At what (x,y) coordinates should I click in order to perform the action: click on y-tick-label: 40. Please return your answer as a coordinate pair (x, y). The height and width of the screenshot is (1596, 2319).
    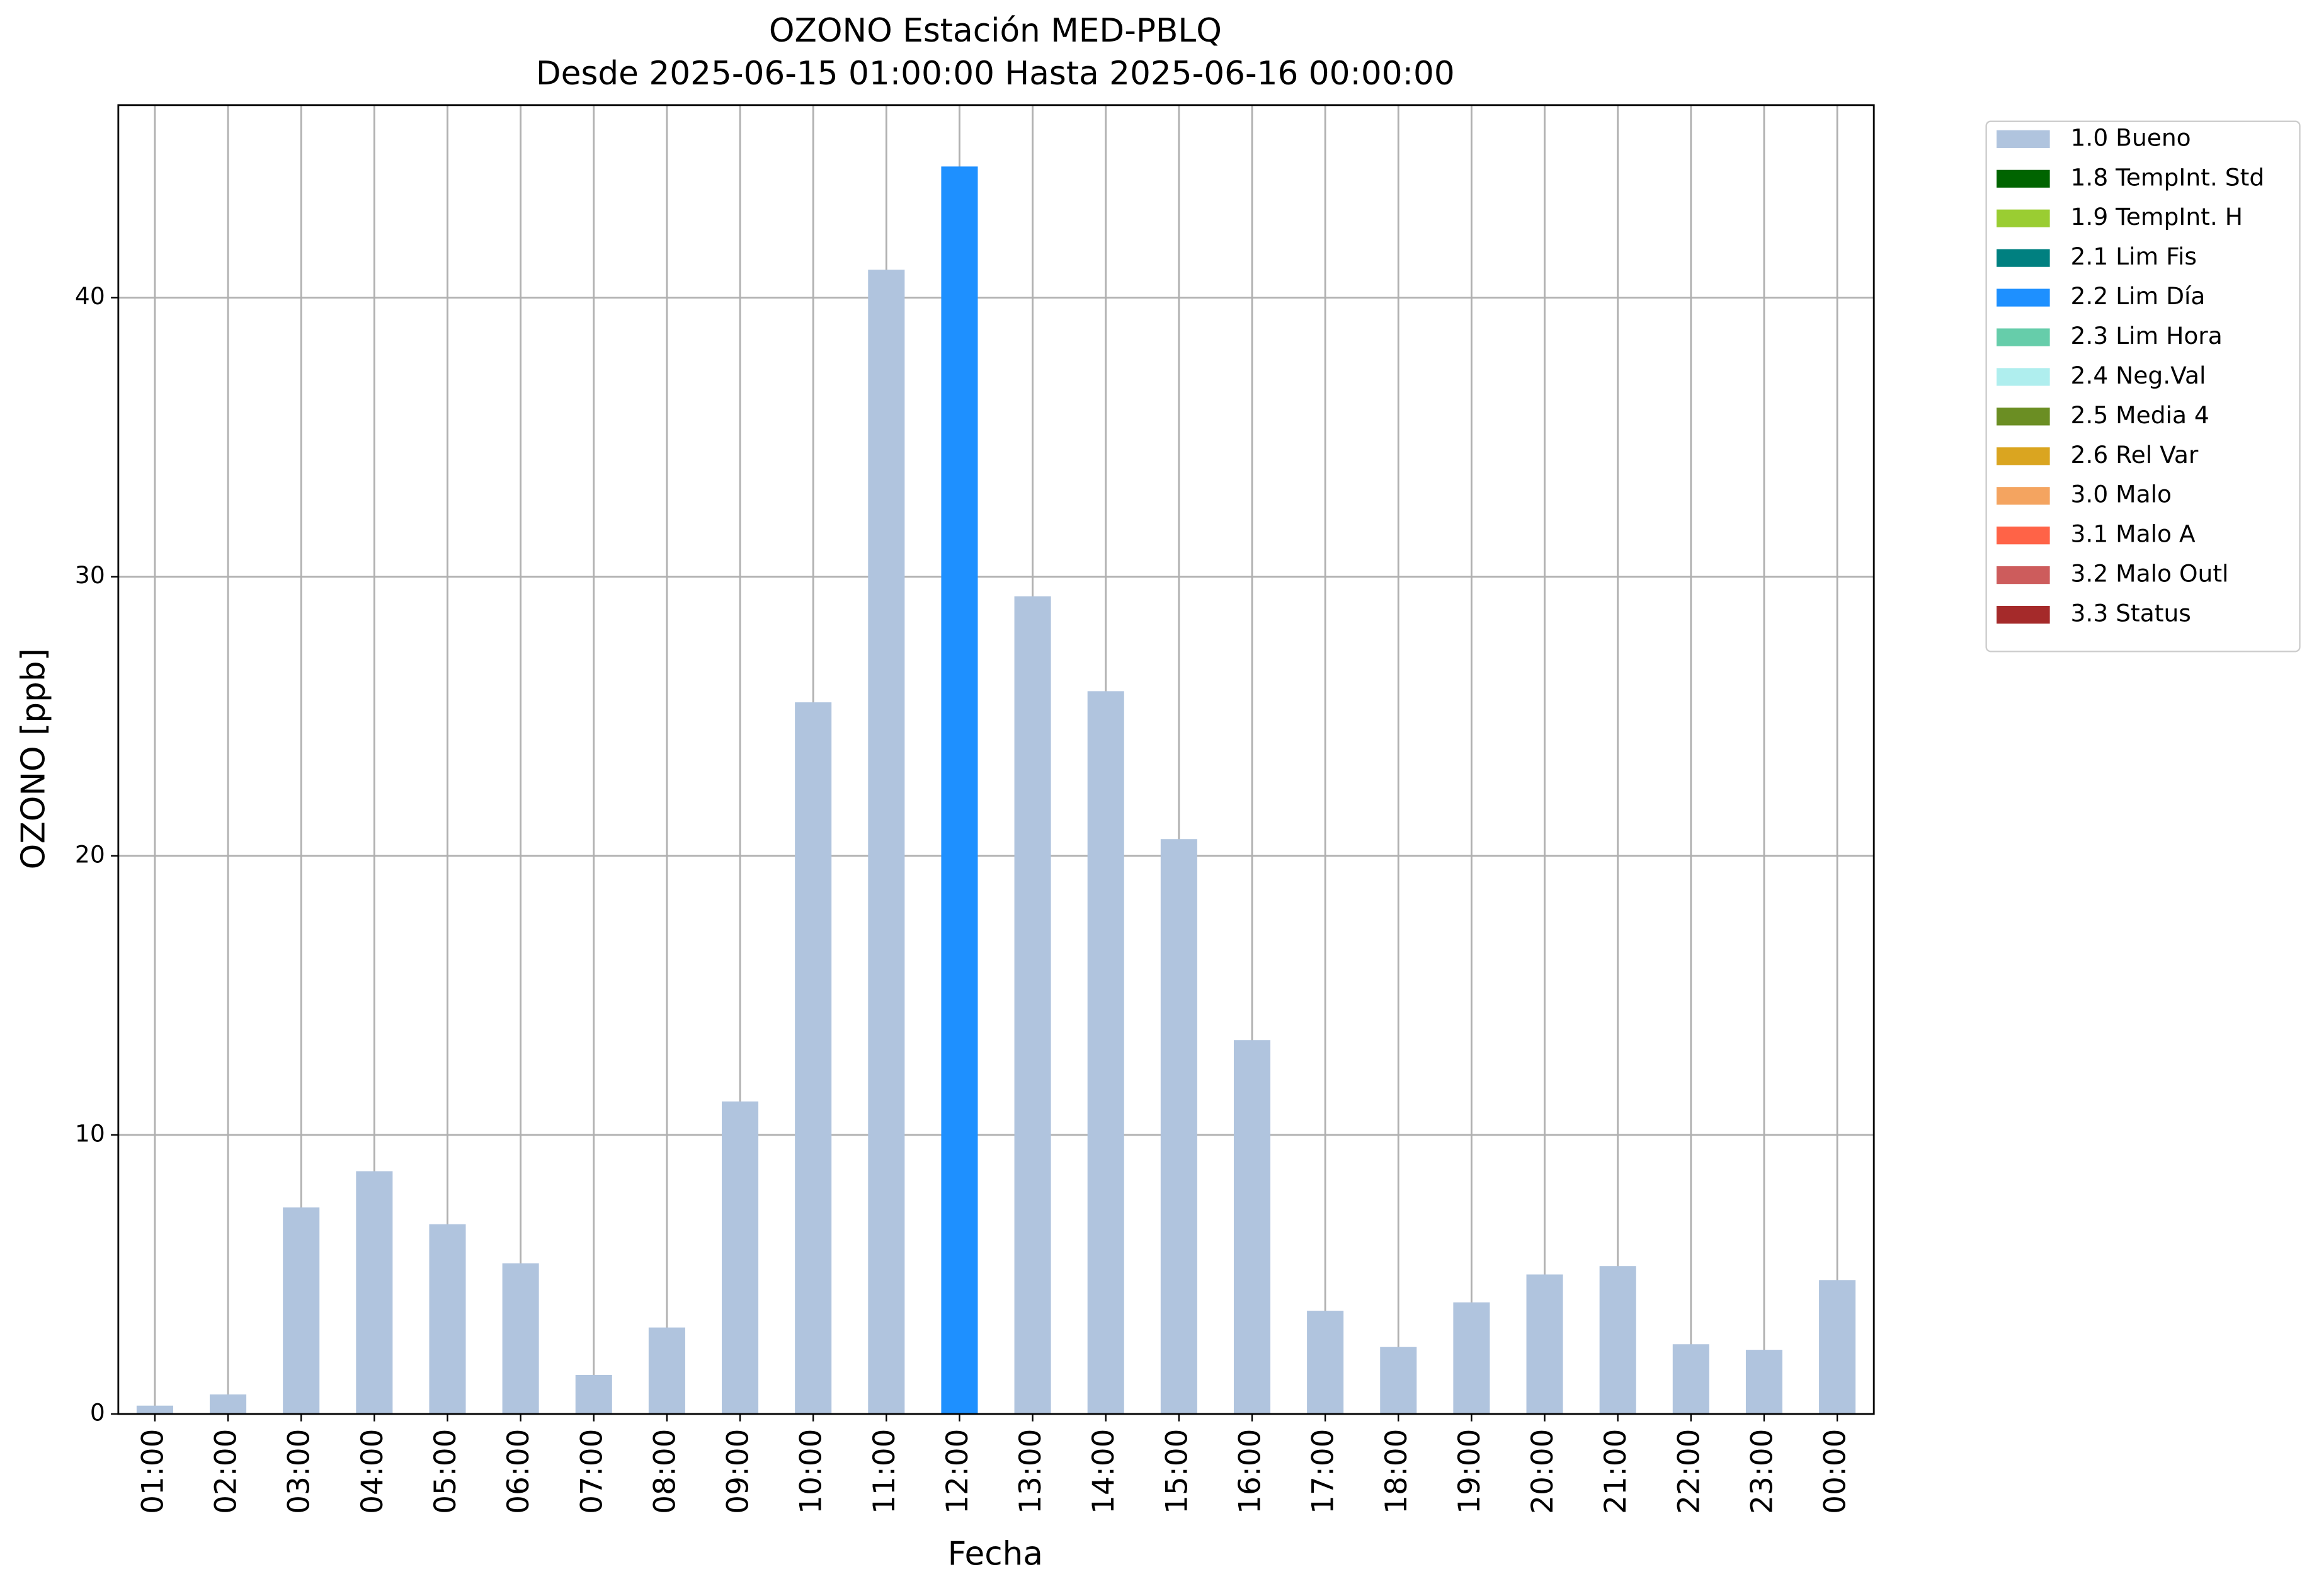
    Looking at the image, I should click on (90, 296).